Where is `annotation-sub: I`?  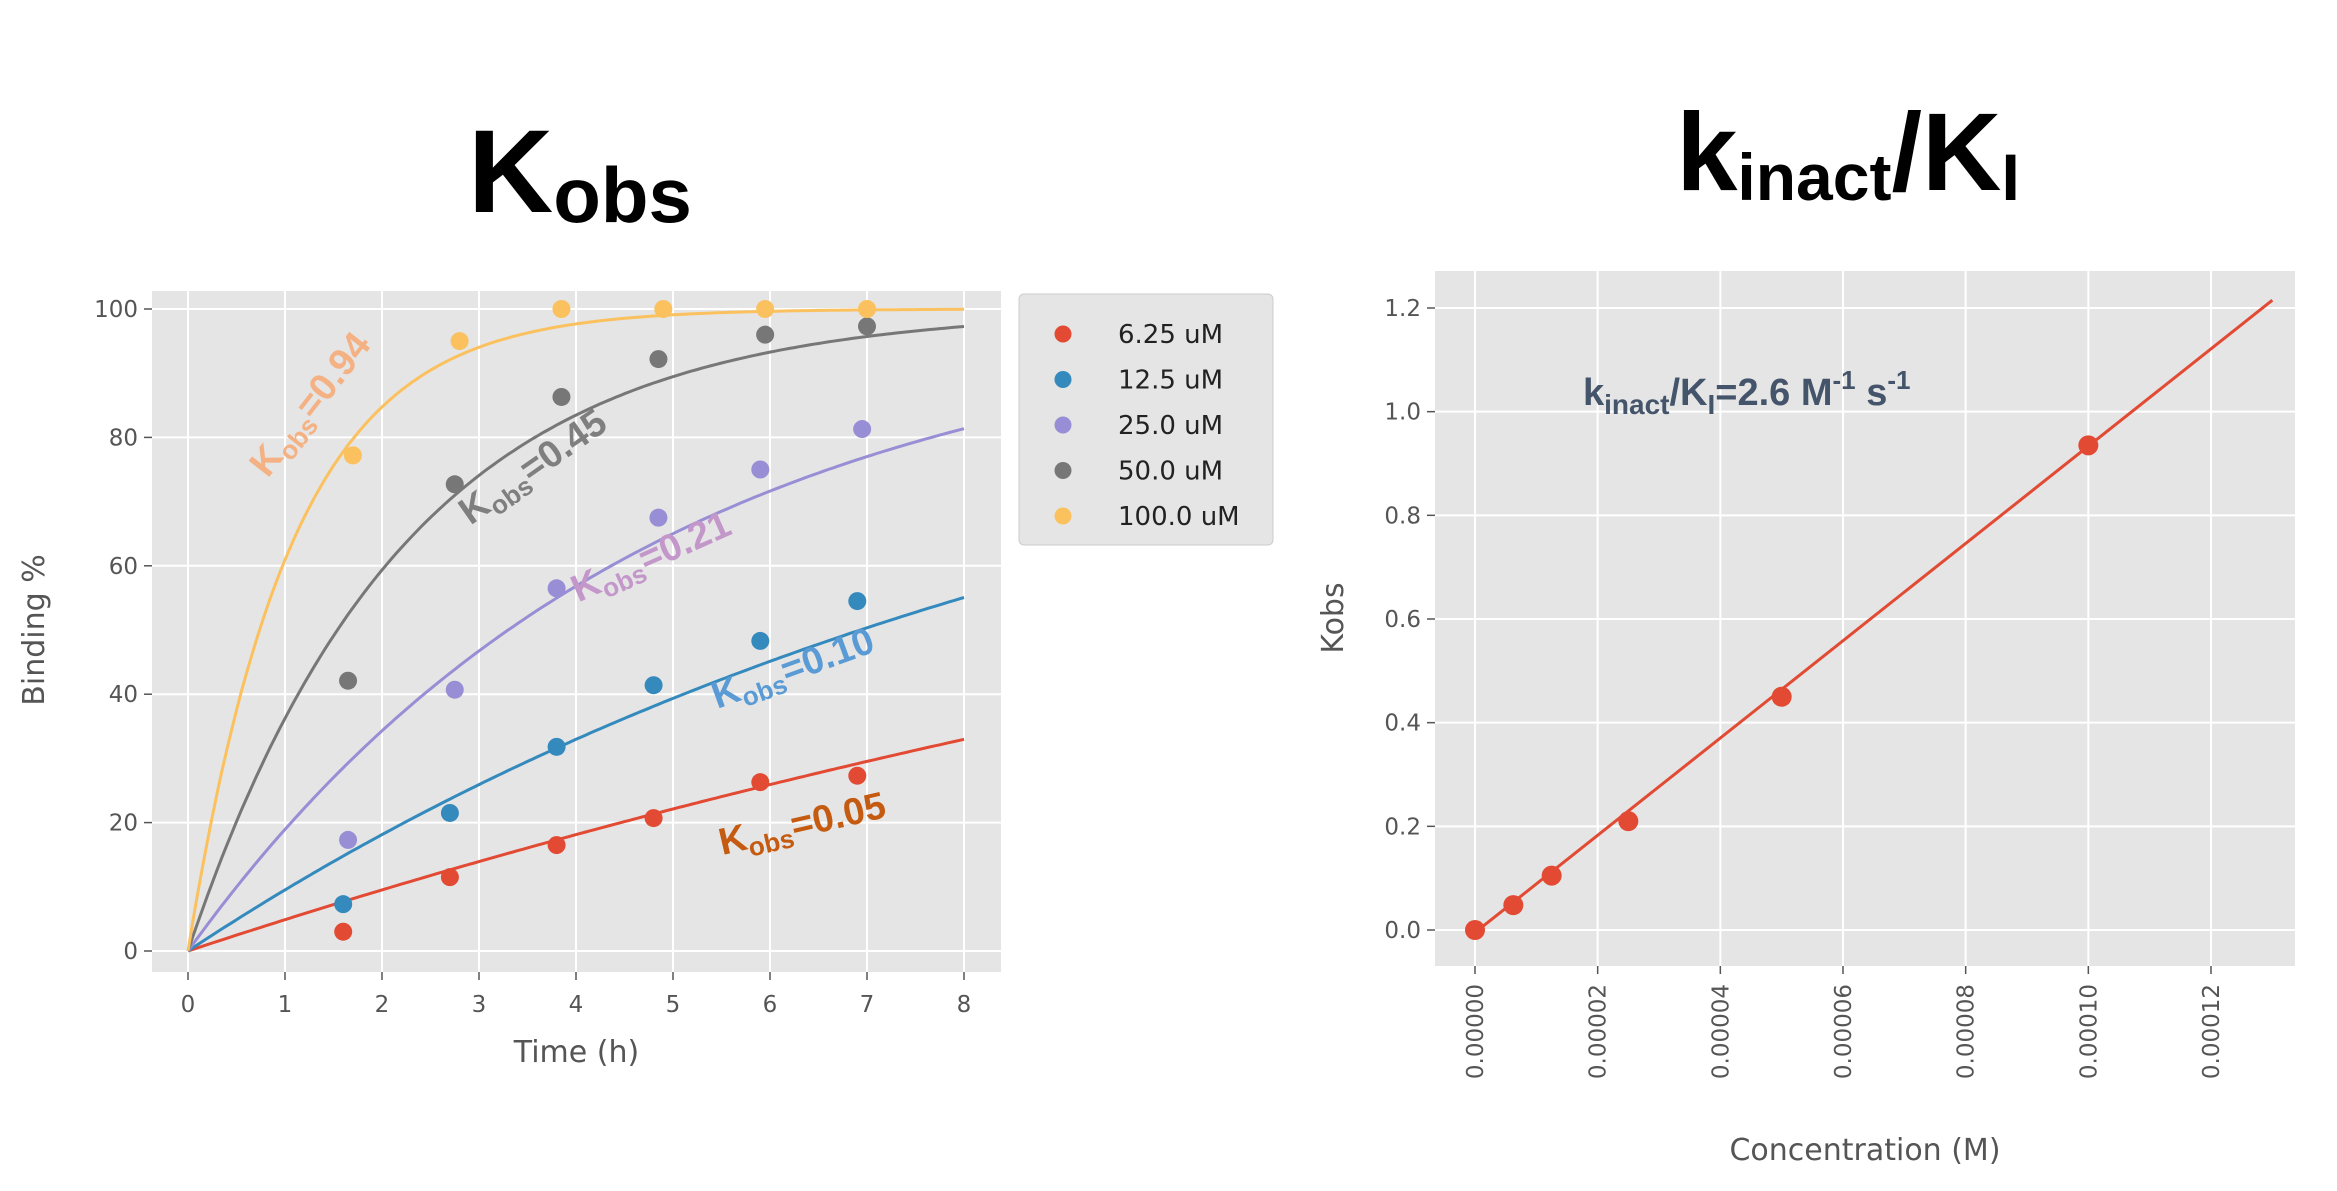 annotation-sub: I is located at coordinates (1712, 404).